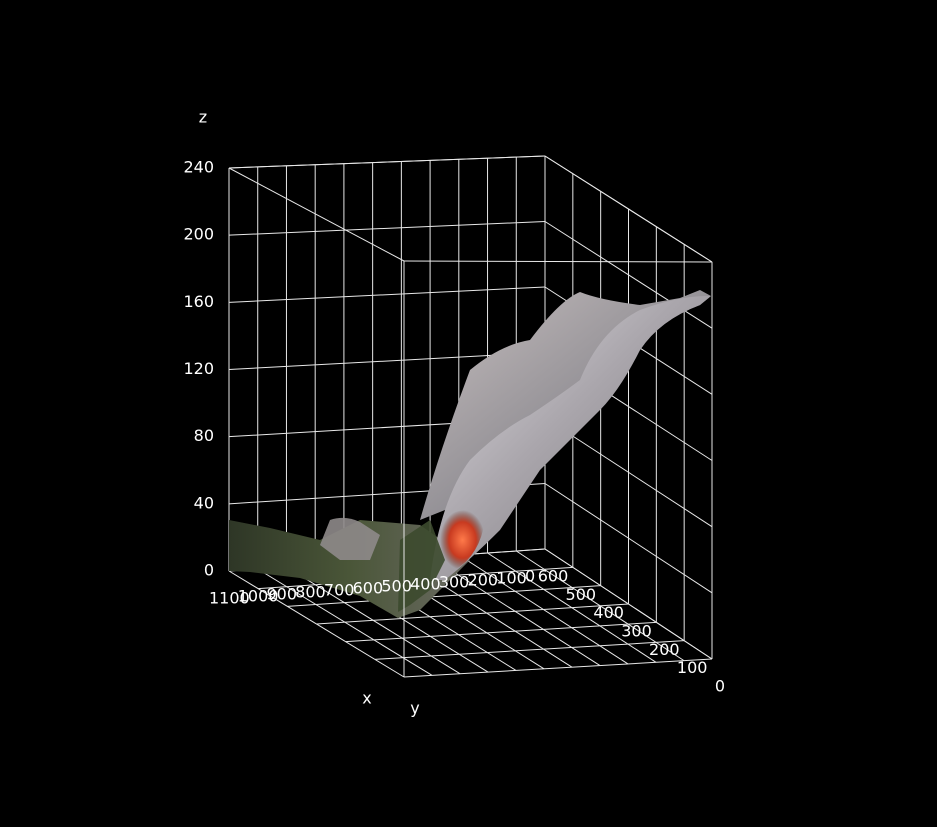 The image size is (937, 827). What do you see at coordinates (258, 596) in the screenshot?
I see `x-tick-label: 1000` at bounding box center [258, 596].